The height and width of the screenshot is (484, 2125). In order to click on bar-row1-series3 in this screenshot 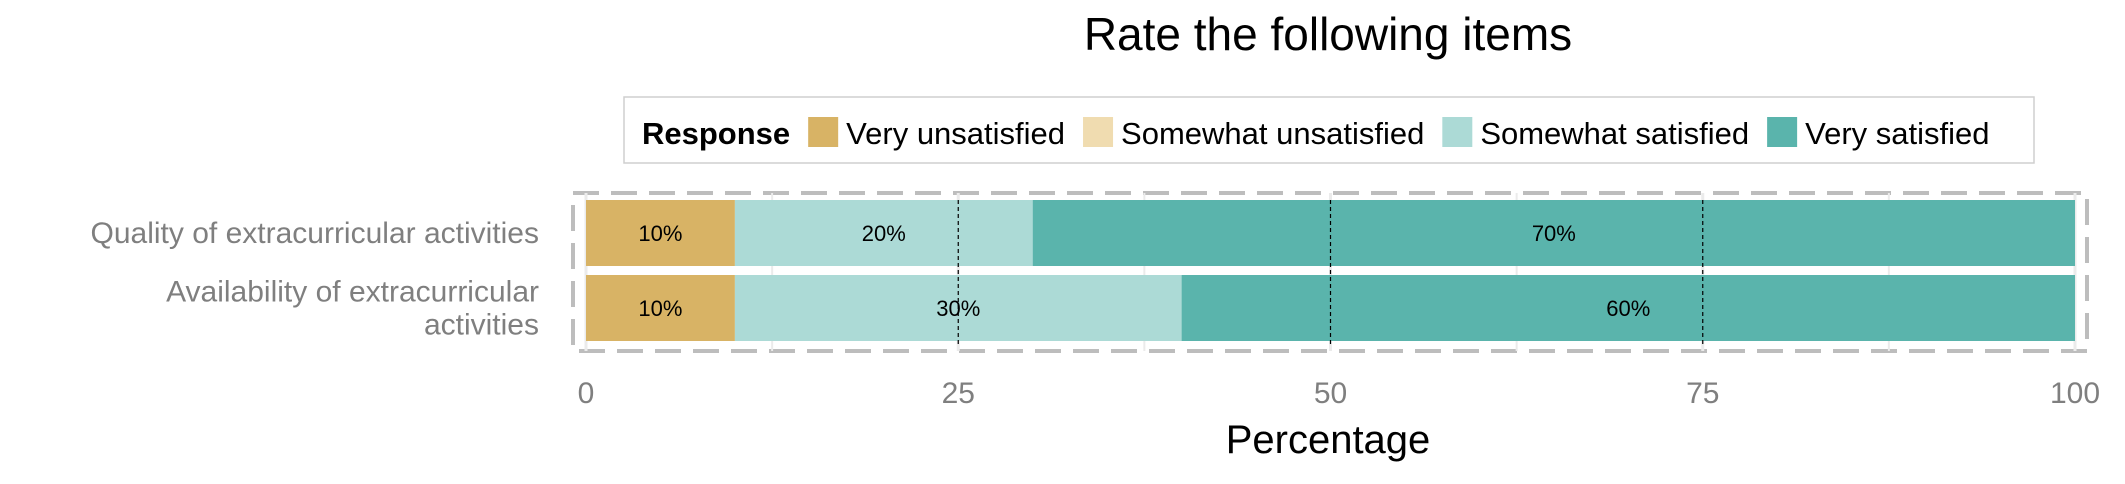, I will do `click(883, 233)`.